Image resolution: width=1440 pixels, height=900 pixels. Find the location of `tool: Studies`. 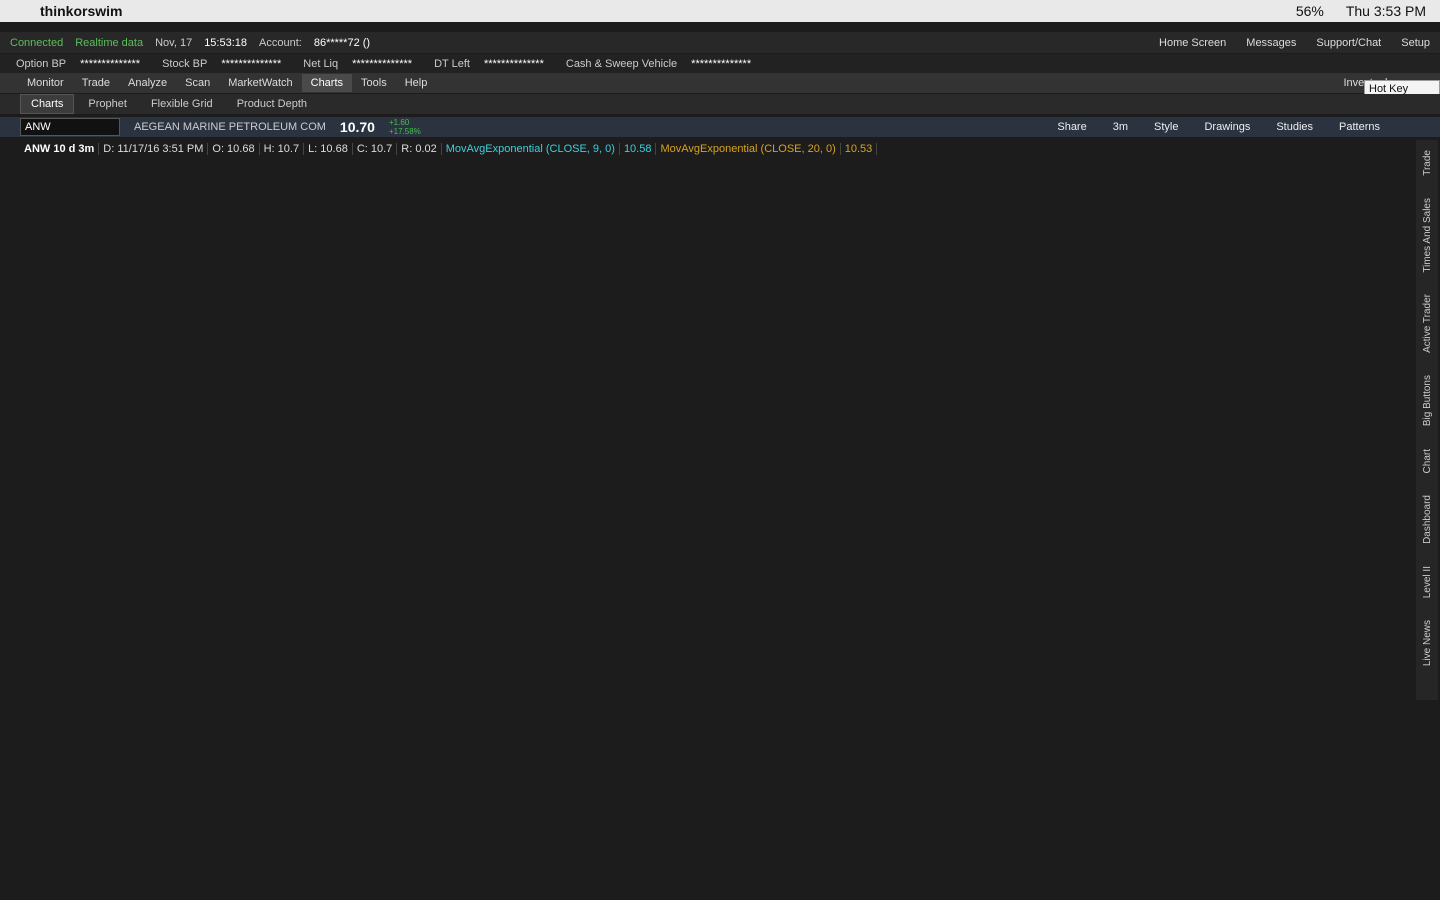

tool: Studies is located at coordinates (1295, 127).